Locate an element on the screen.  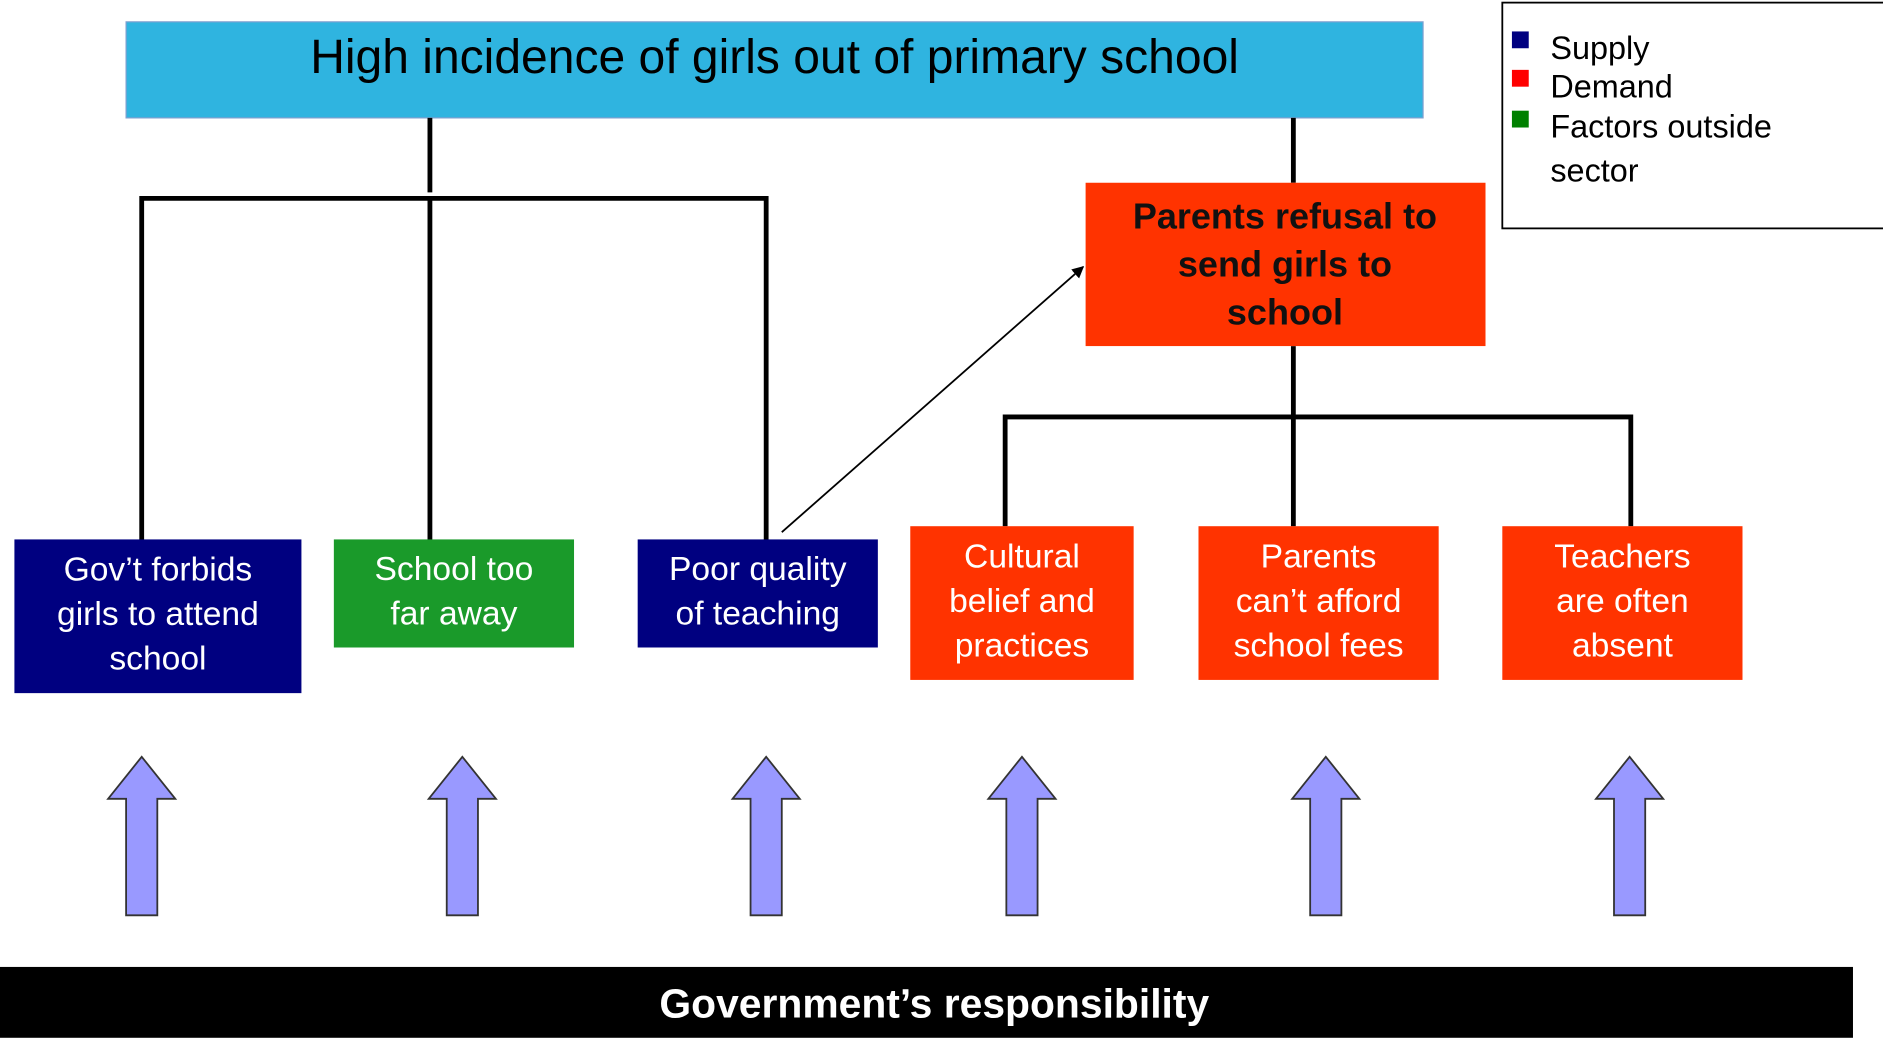
legend: Supply Demand Factors outside sector is located at coordinates (1692, 115).